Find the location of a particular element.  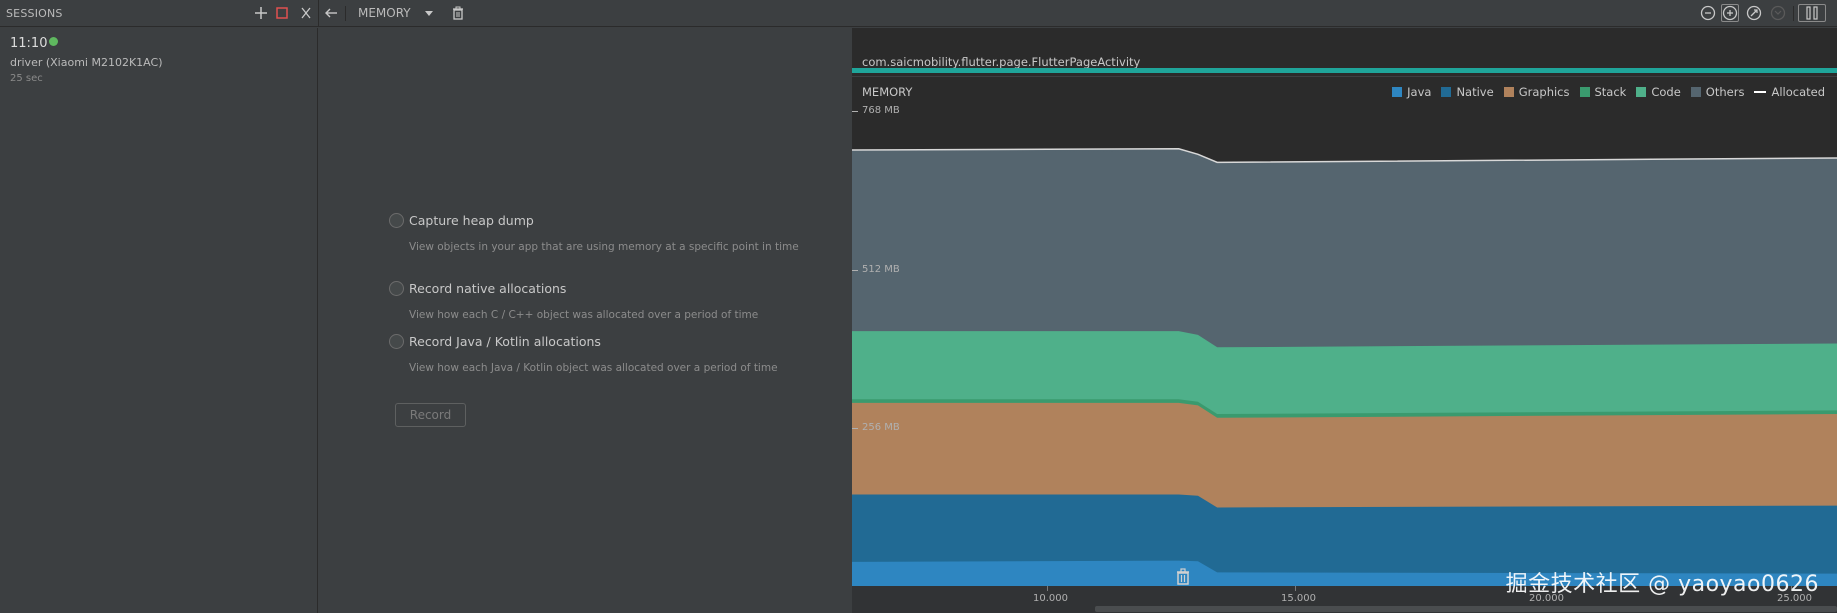

java-allocations-radio is located at coordinates (396, 341).